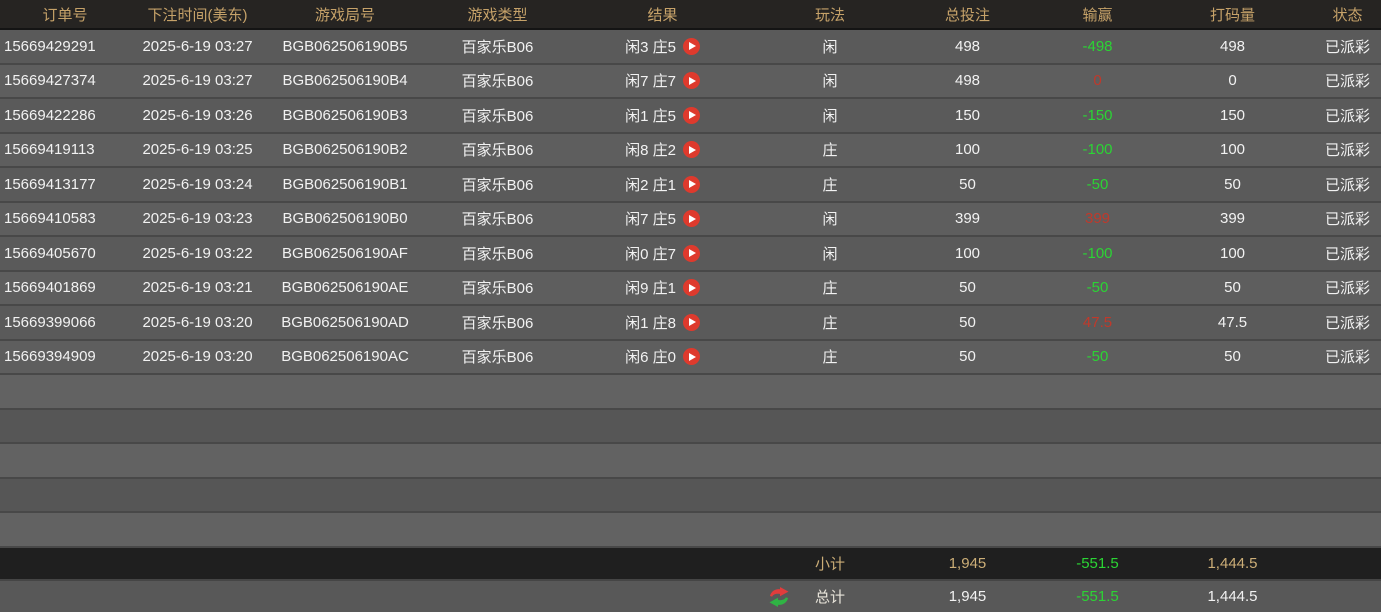 The width and height of the screenshot is (1381, 612). What do you see at coordinates (50, 81) in the screenshot?
I see `order-id: 15669427374` at bounding box center [50, 81].